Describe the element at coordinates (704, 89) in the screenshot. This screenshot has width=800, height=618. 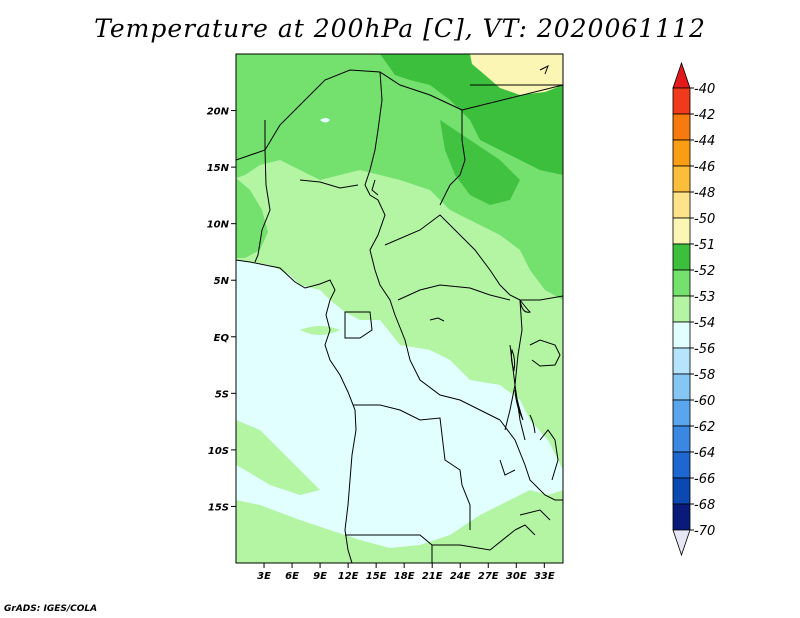
I see `colorbar-label: -40` at that location.